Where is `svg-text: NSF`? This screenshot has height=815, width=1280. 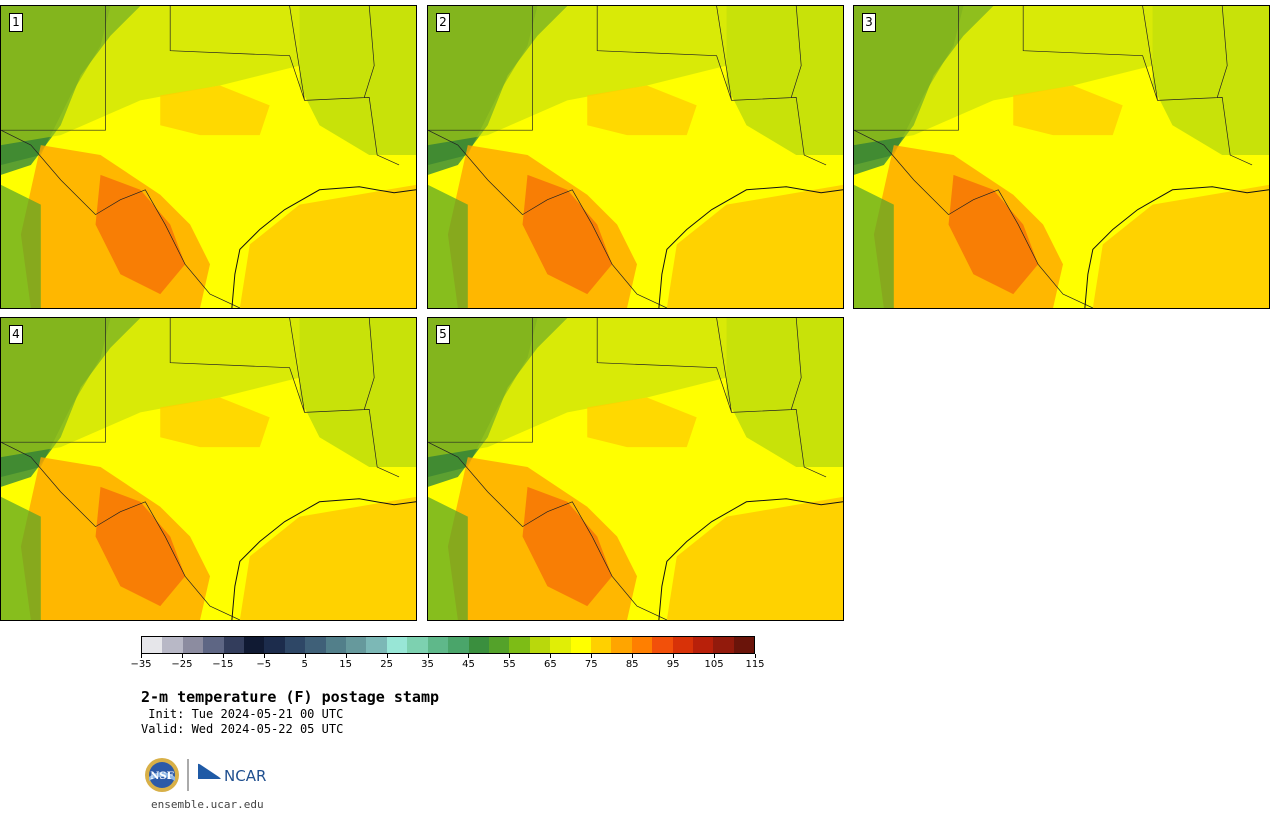 svg-text: NSF is located at coordinates (161, 776).